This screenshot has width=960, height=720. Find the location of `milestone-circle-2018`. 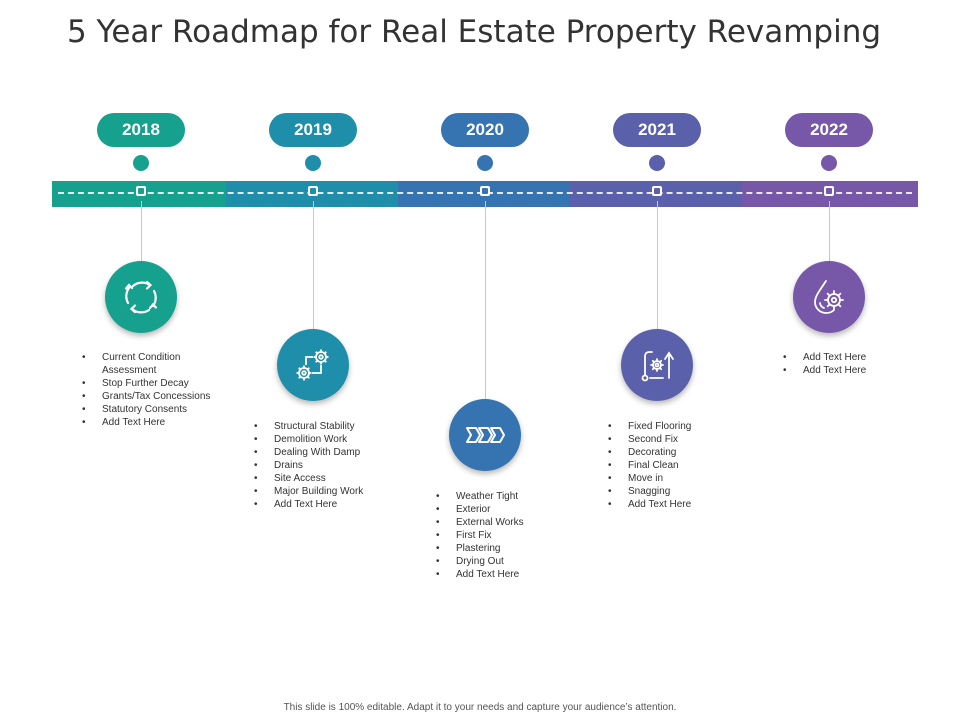

milestone-circle-2018 is located at coordinates (141, 297).